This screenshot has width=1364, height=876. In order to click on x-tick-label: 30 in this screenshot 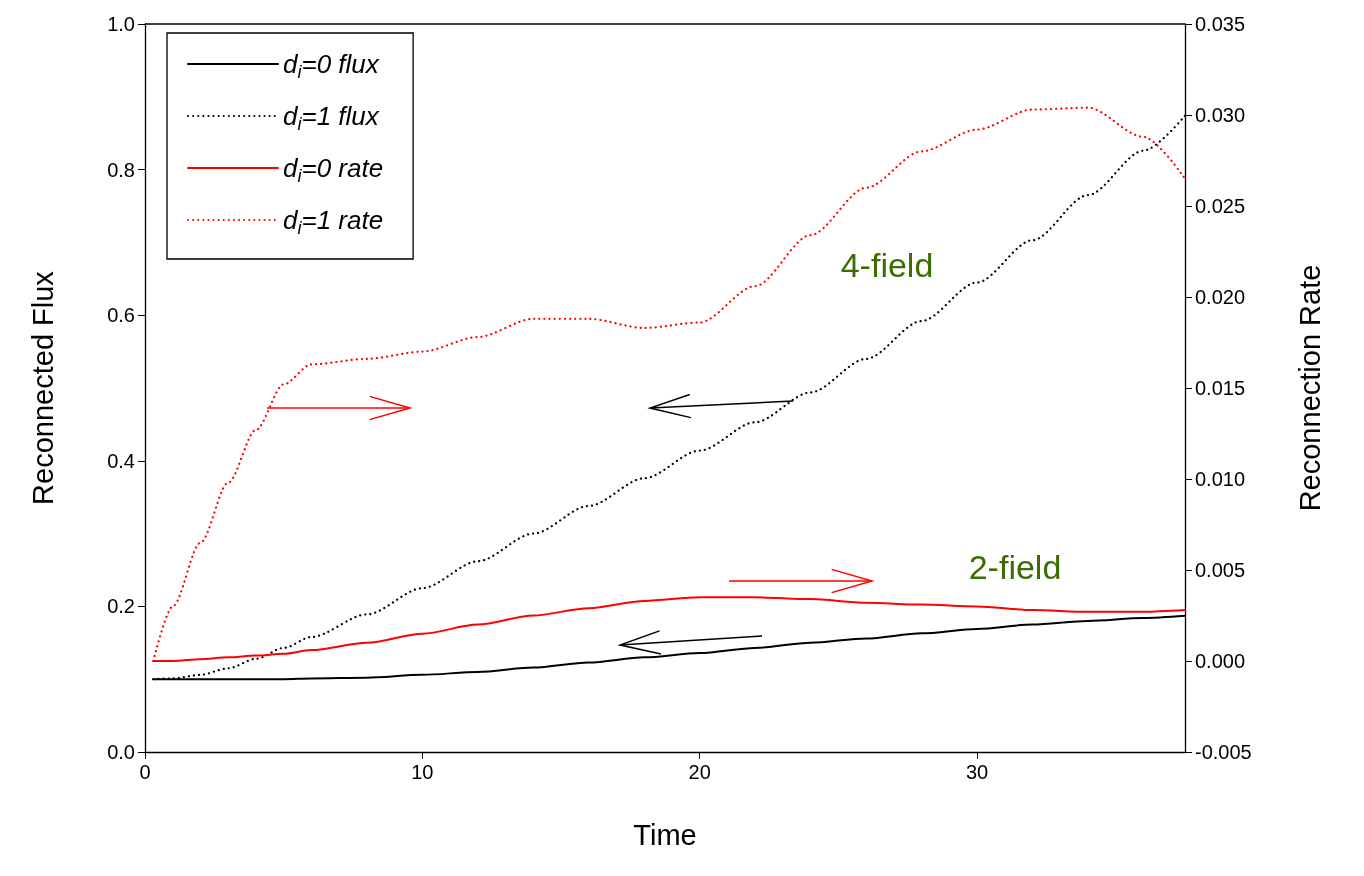, I will do `click(977, 772)`.